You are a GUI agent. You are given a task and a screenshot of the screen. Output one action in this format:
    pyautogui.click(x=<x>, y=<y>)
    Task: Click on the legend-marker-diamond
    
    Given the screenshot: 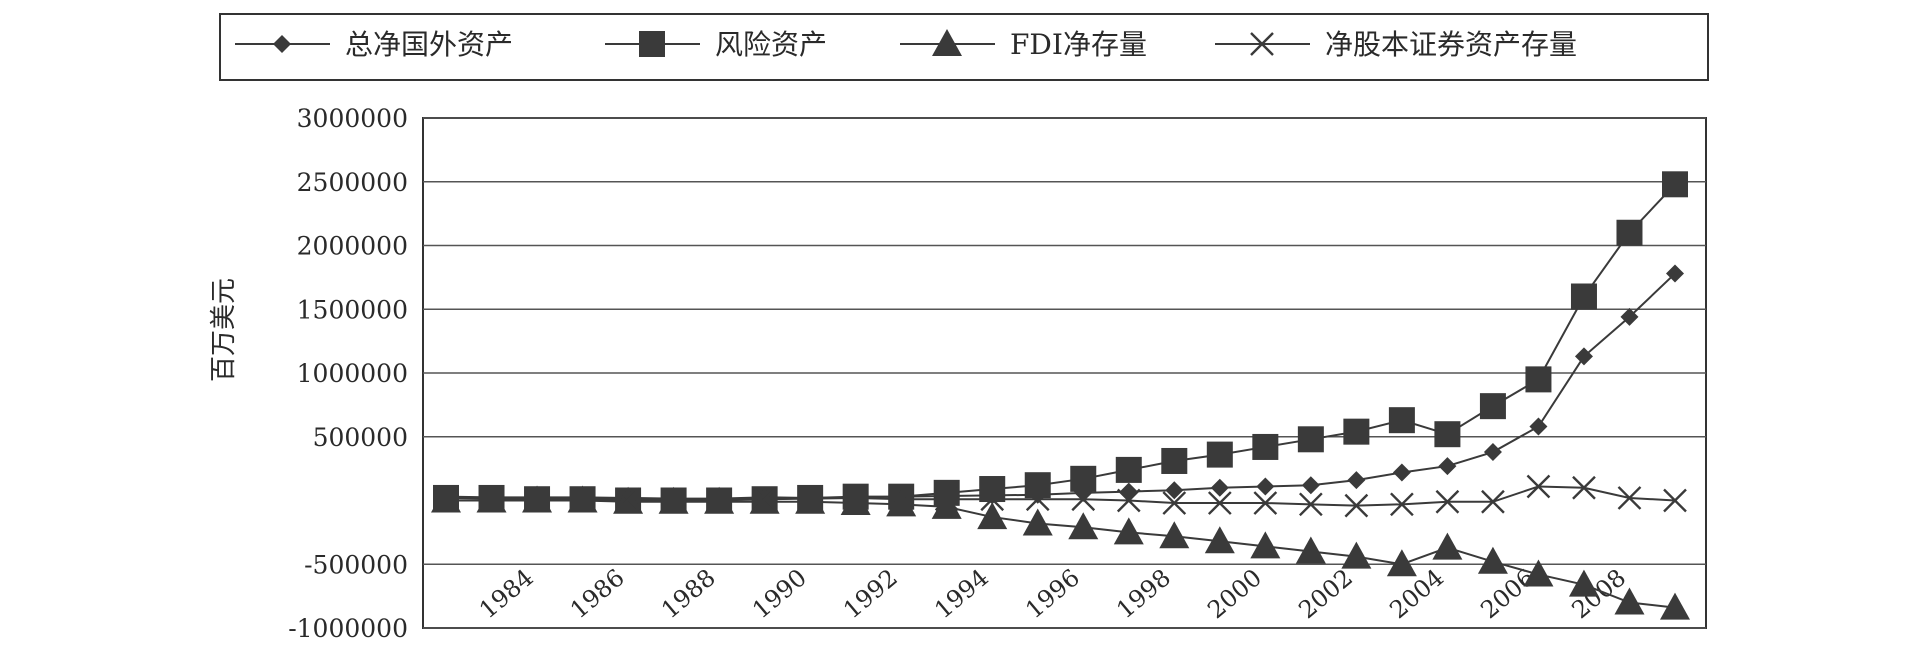 What is the action you would take?
    pyautogui.click(x=282, y=44)
    